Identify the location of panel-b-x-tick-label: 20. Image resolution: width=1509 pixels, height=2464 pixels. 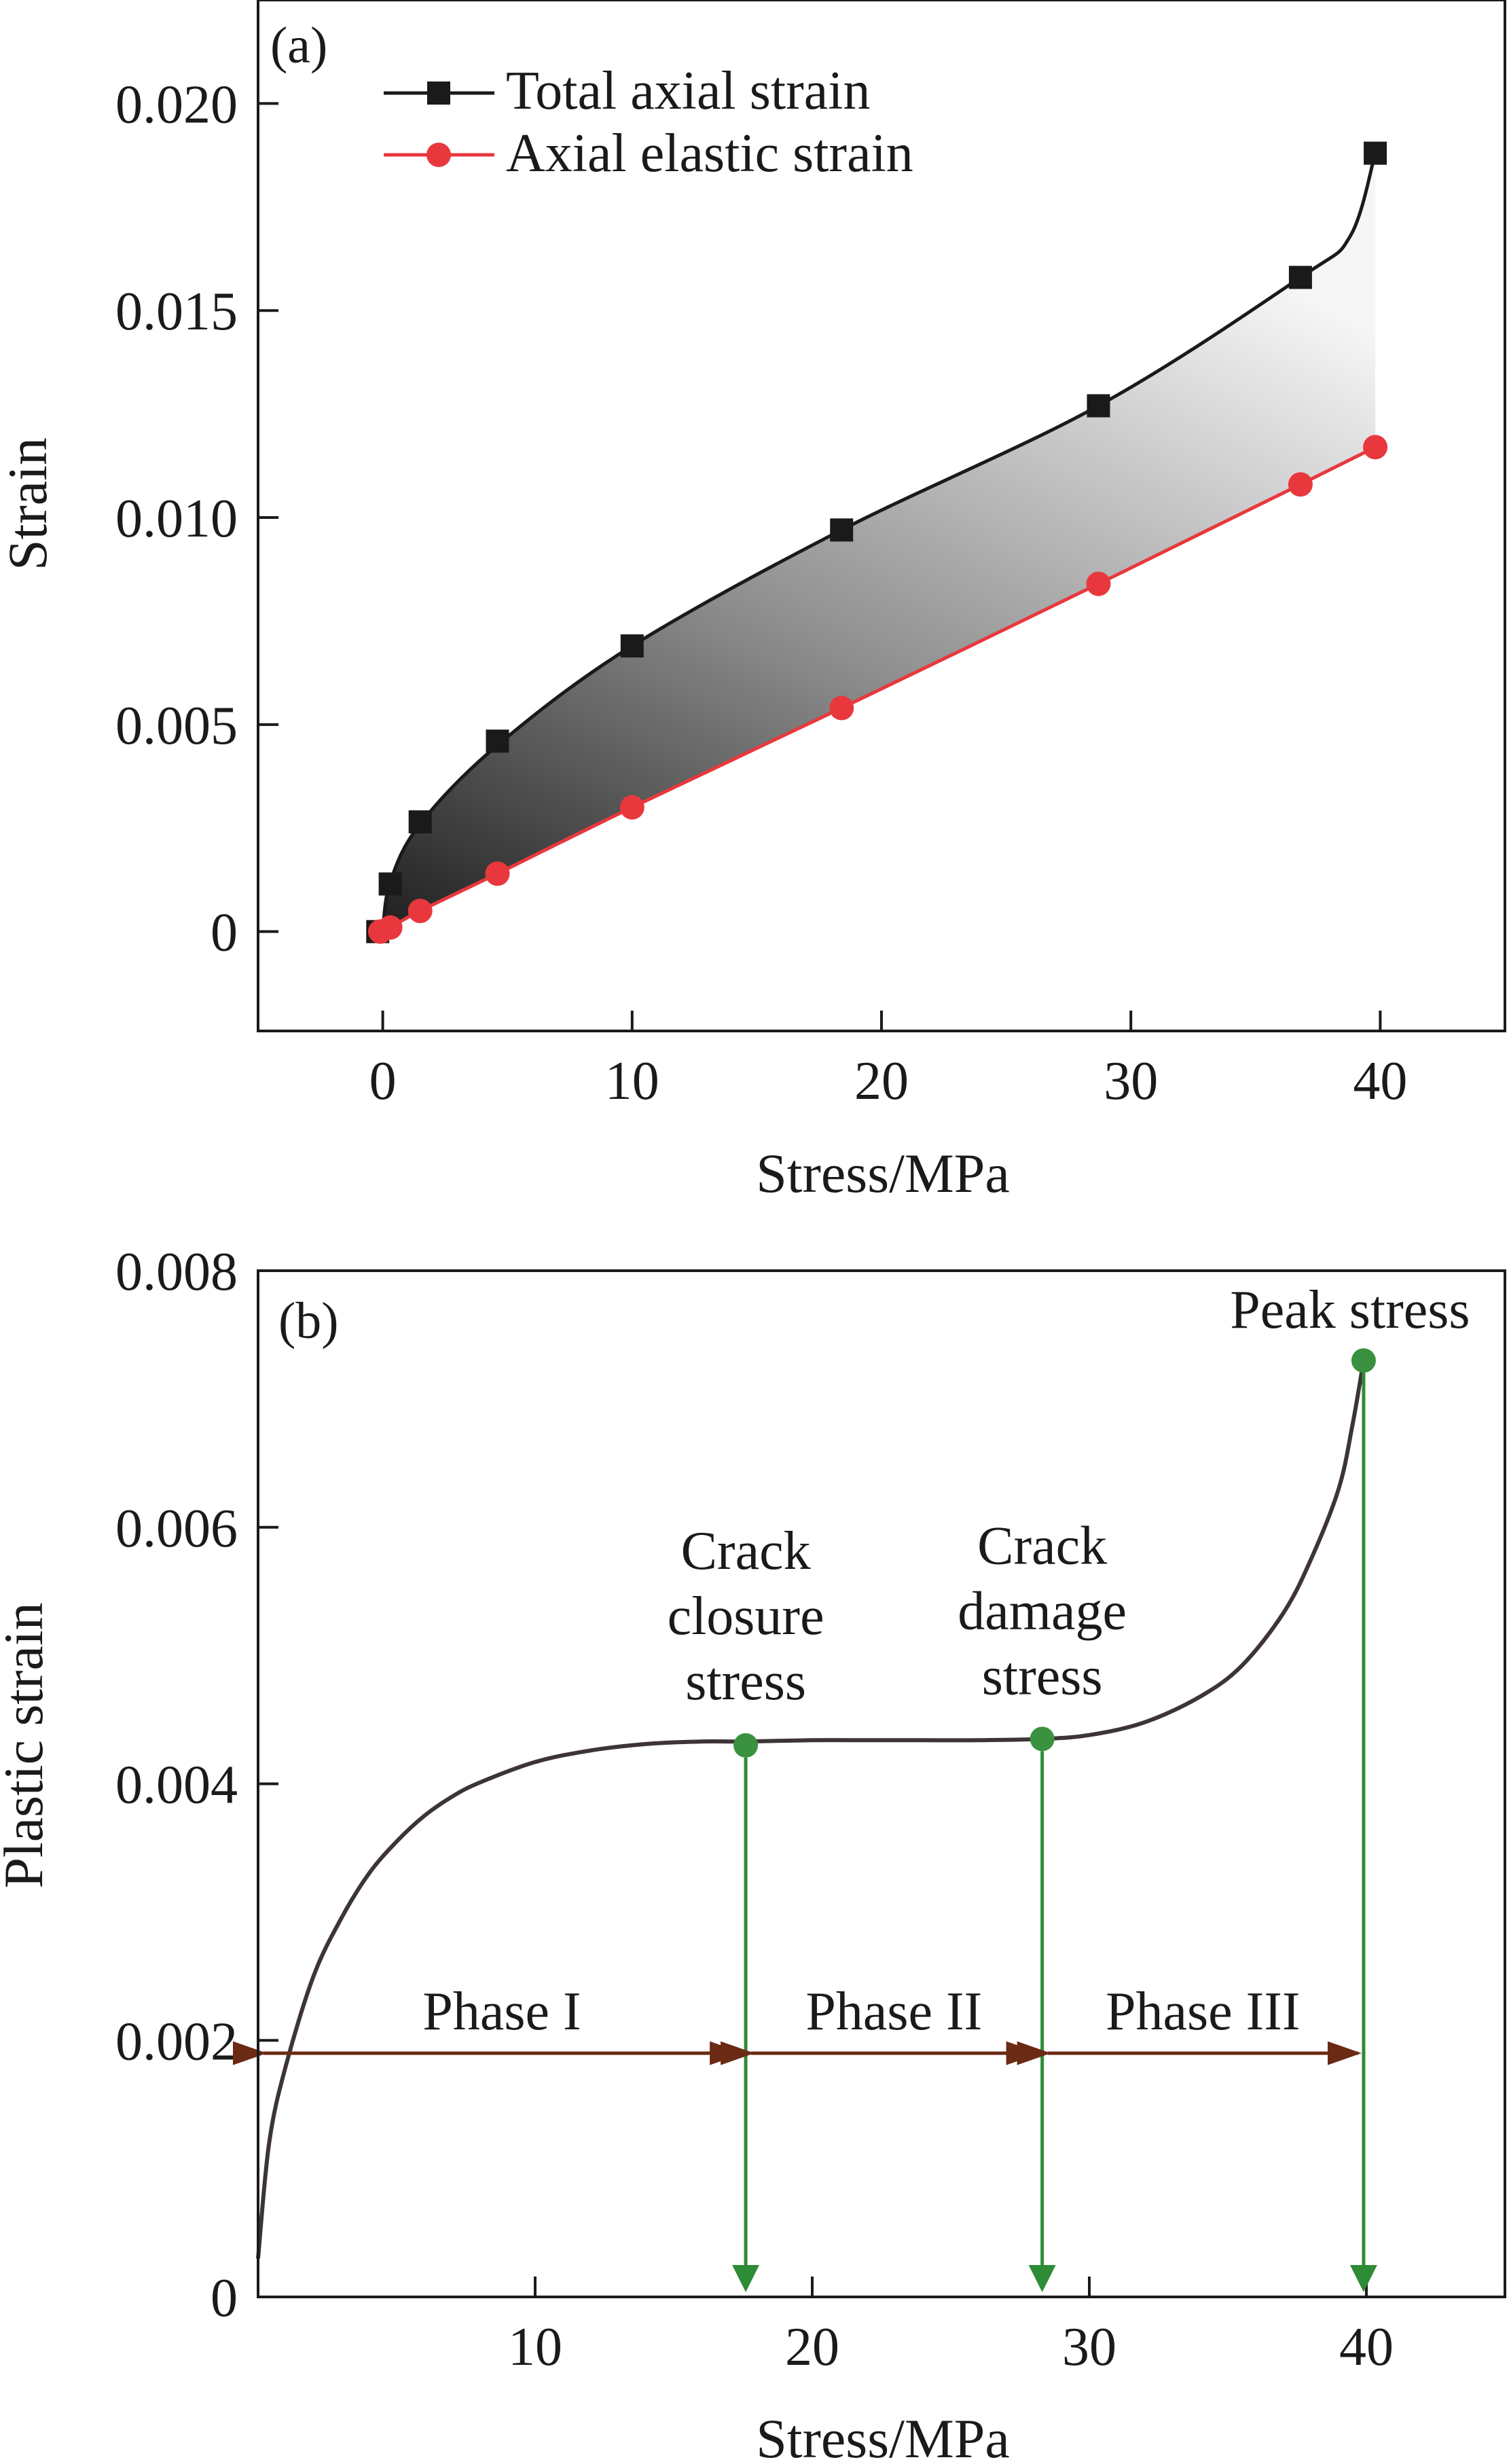
(812, 2347).